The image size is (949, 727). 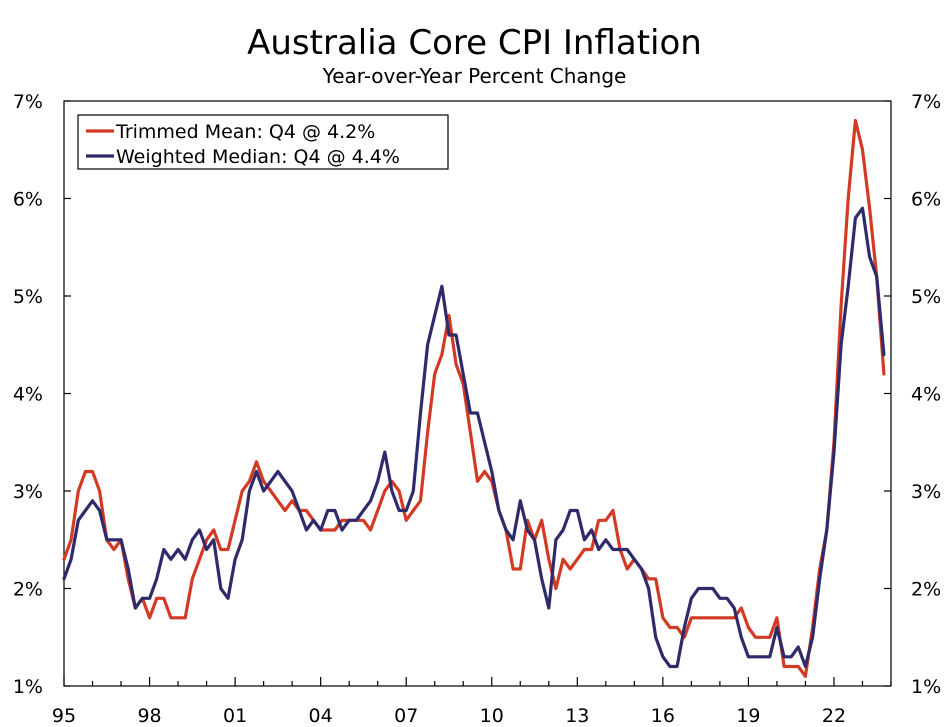 I want to click on y-tick-label-right: 7%, so click(x=926, y=102).